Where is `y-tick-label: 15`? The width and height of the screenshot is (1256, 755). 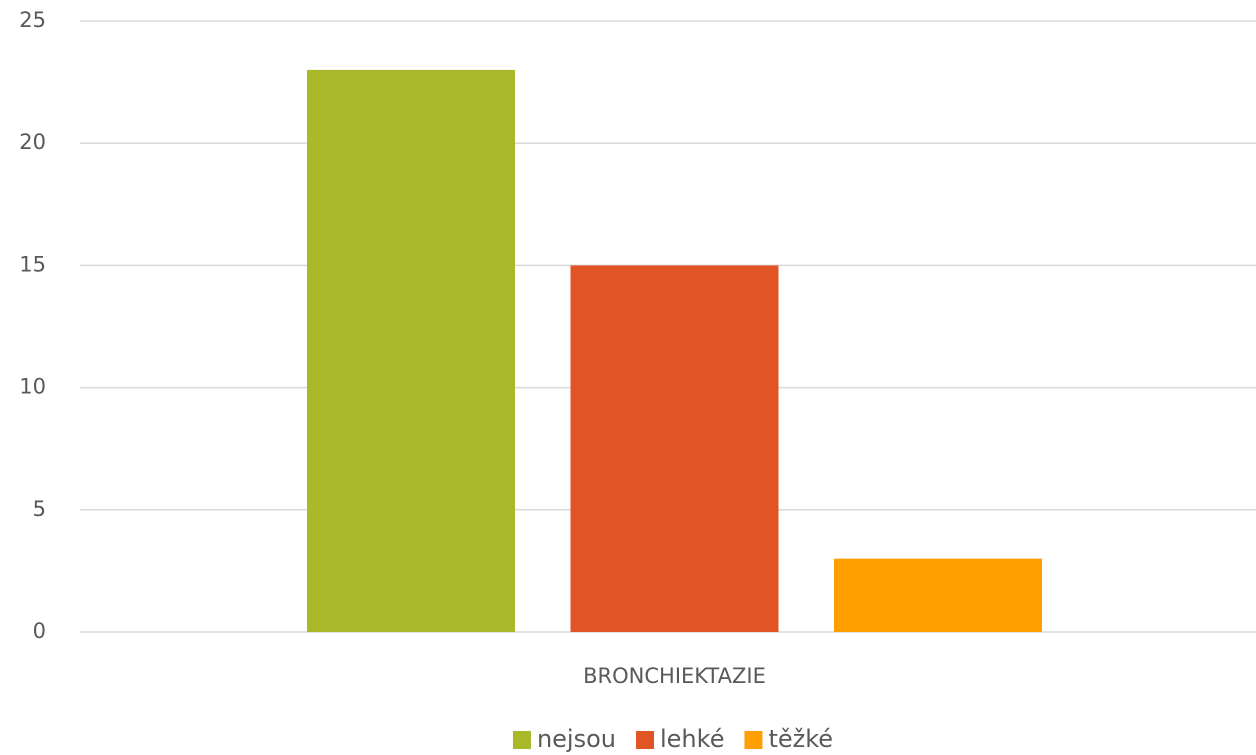
y-tick-label: 15 is located at coordinates (32, 264).